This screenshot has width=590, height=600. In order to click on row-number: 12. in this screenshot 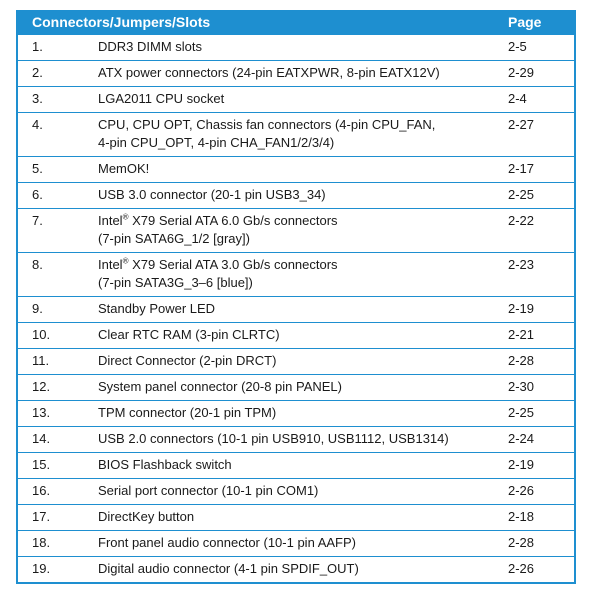, I will do `click(41, 386)`.